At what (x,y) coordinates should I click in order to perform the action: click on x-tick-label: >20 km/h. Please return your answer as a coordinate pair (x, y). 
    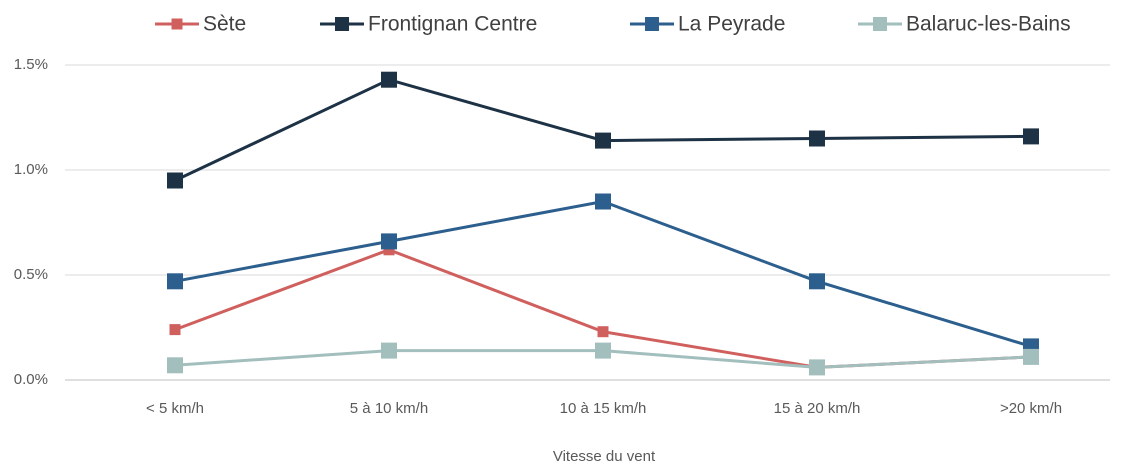
    Looking at the image, I should click on (1031, 408).